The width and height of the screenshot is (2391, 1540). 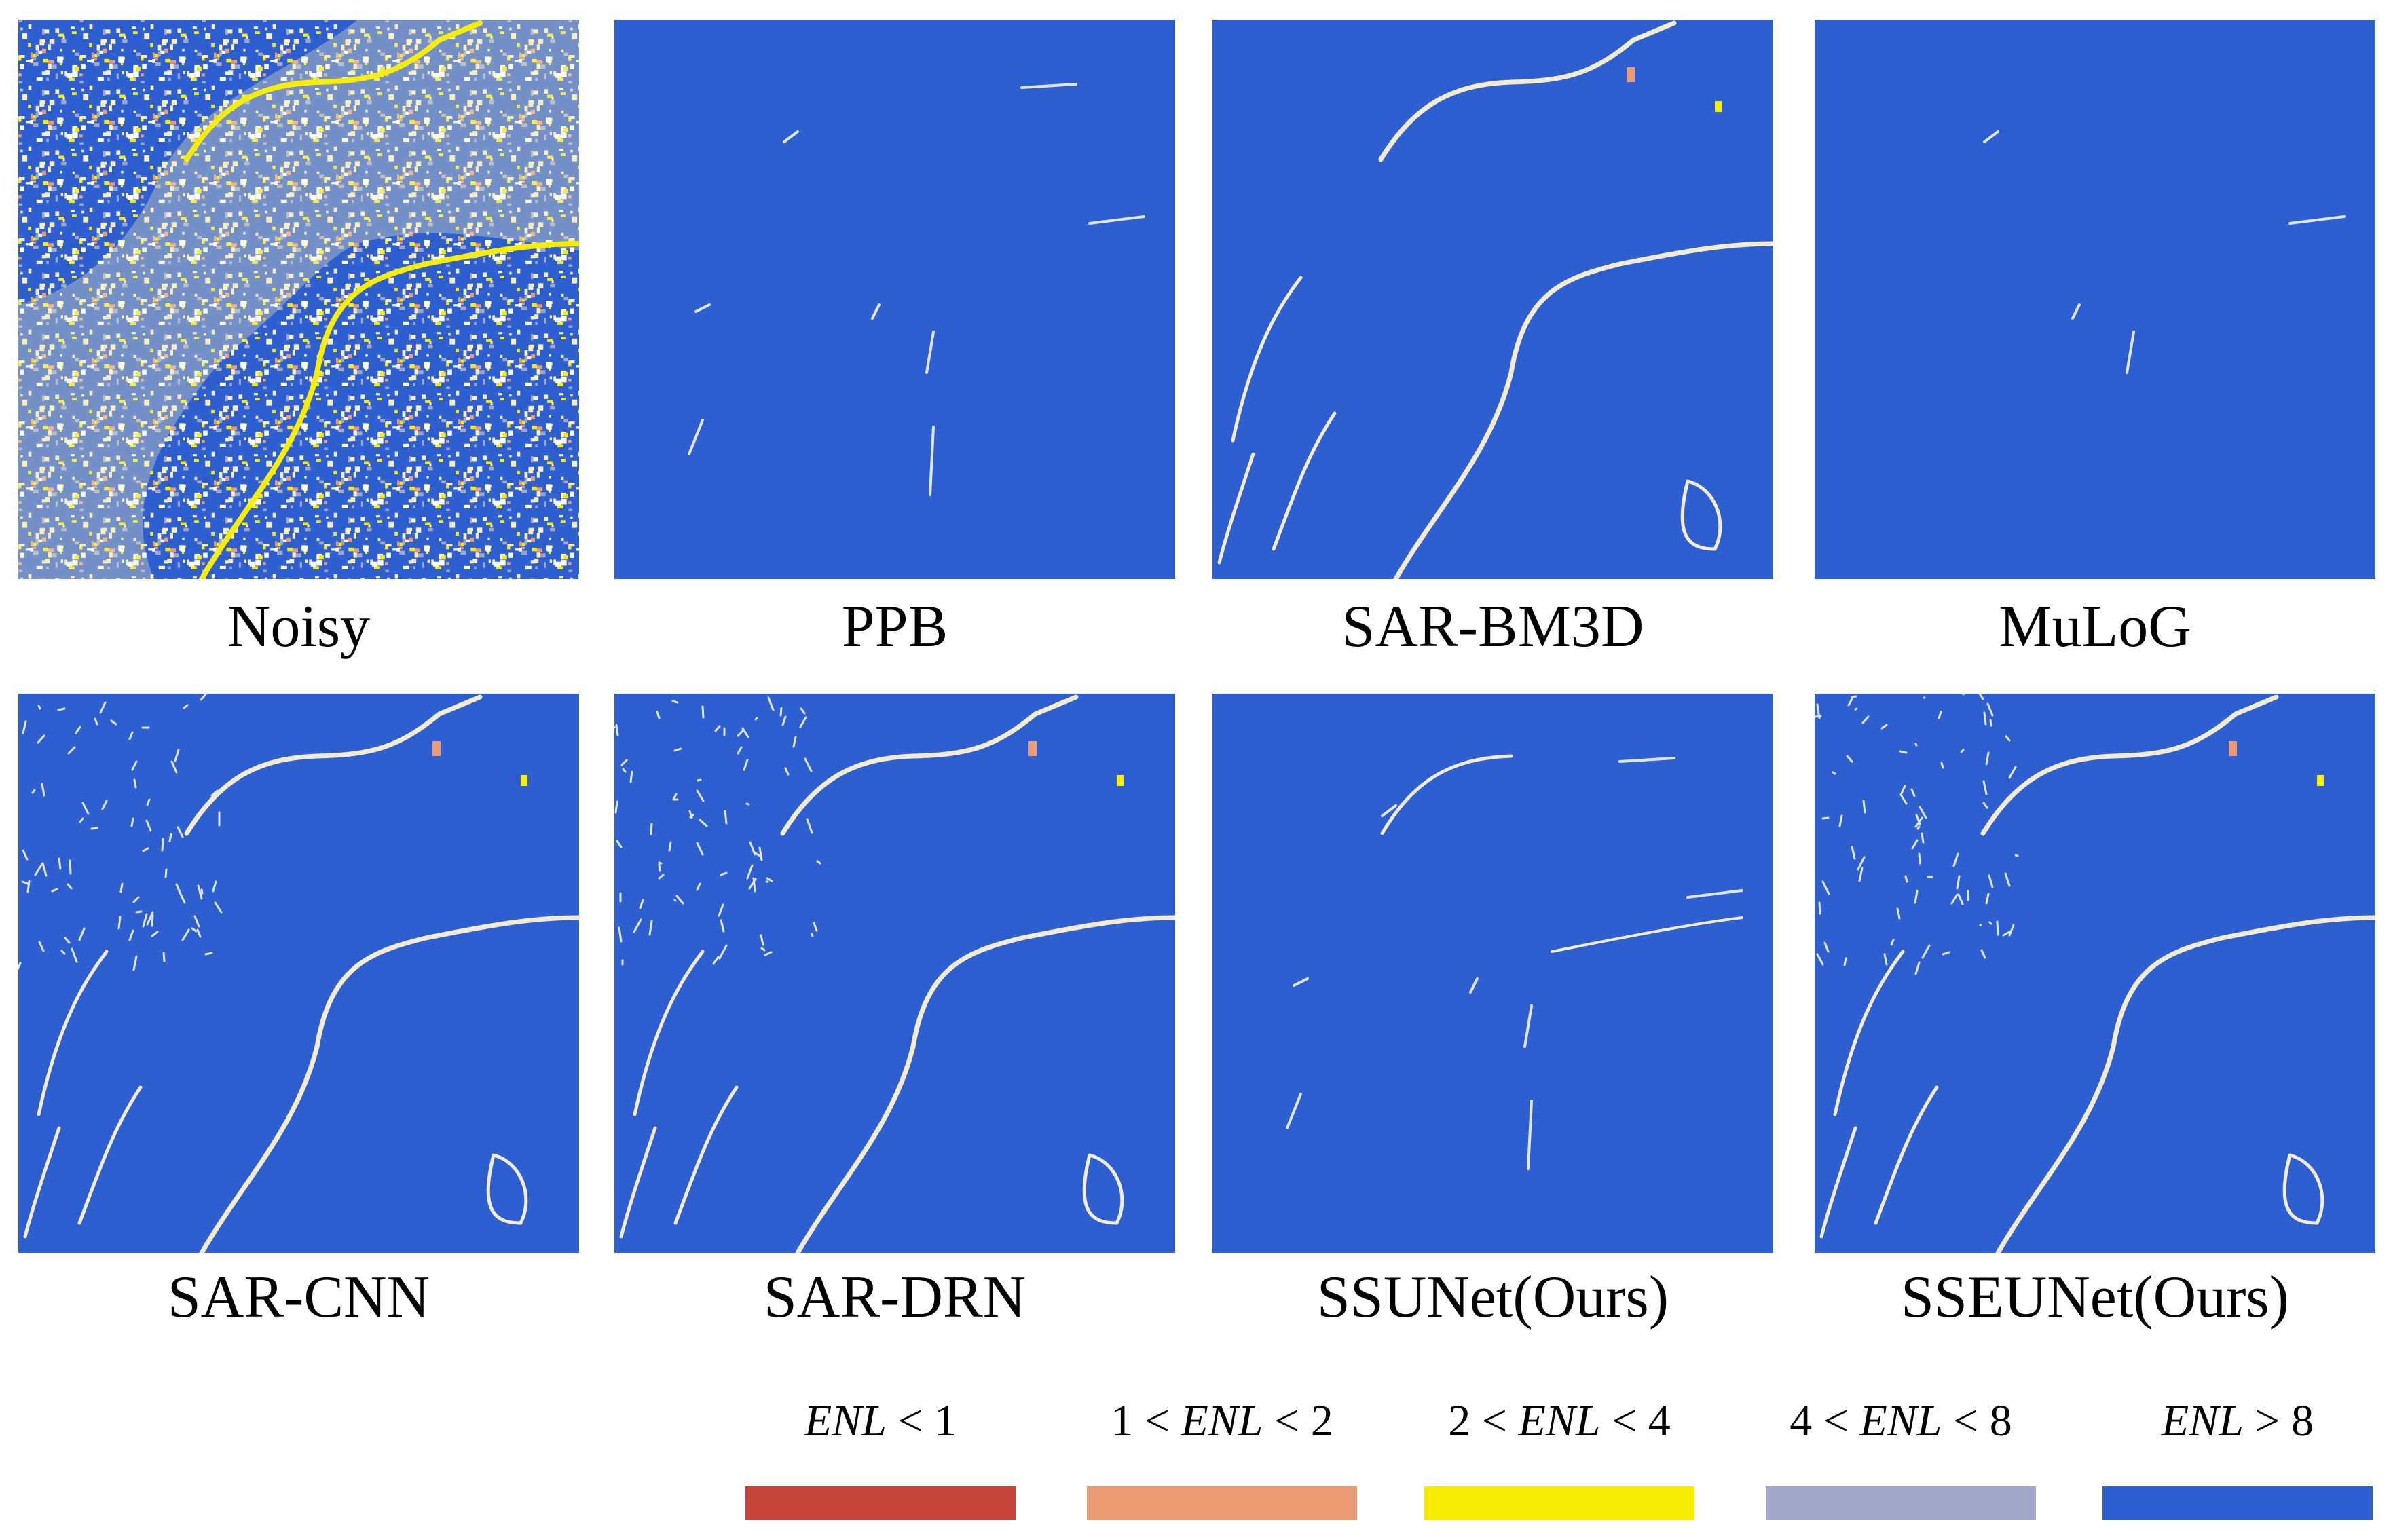 What do you see at coordinates (298, 300) in the screenshot?
I see `dense-region` at bounding box center [298, 300].